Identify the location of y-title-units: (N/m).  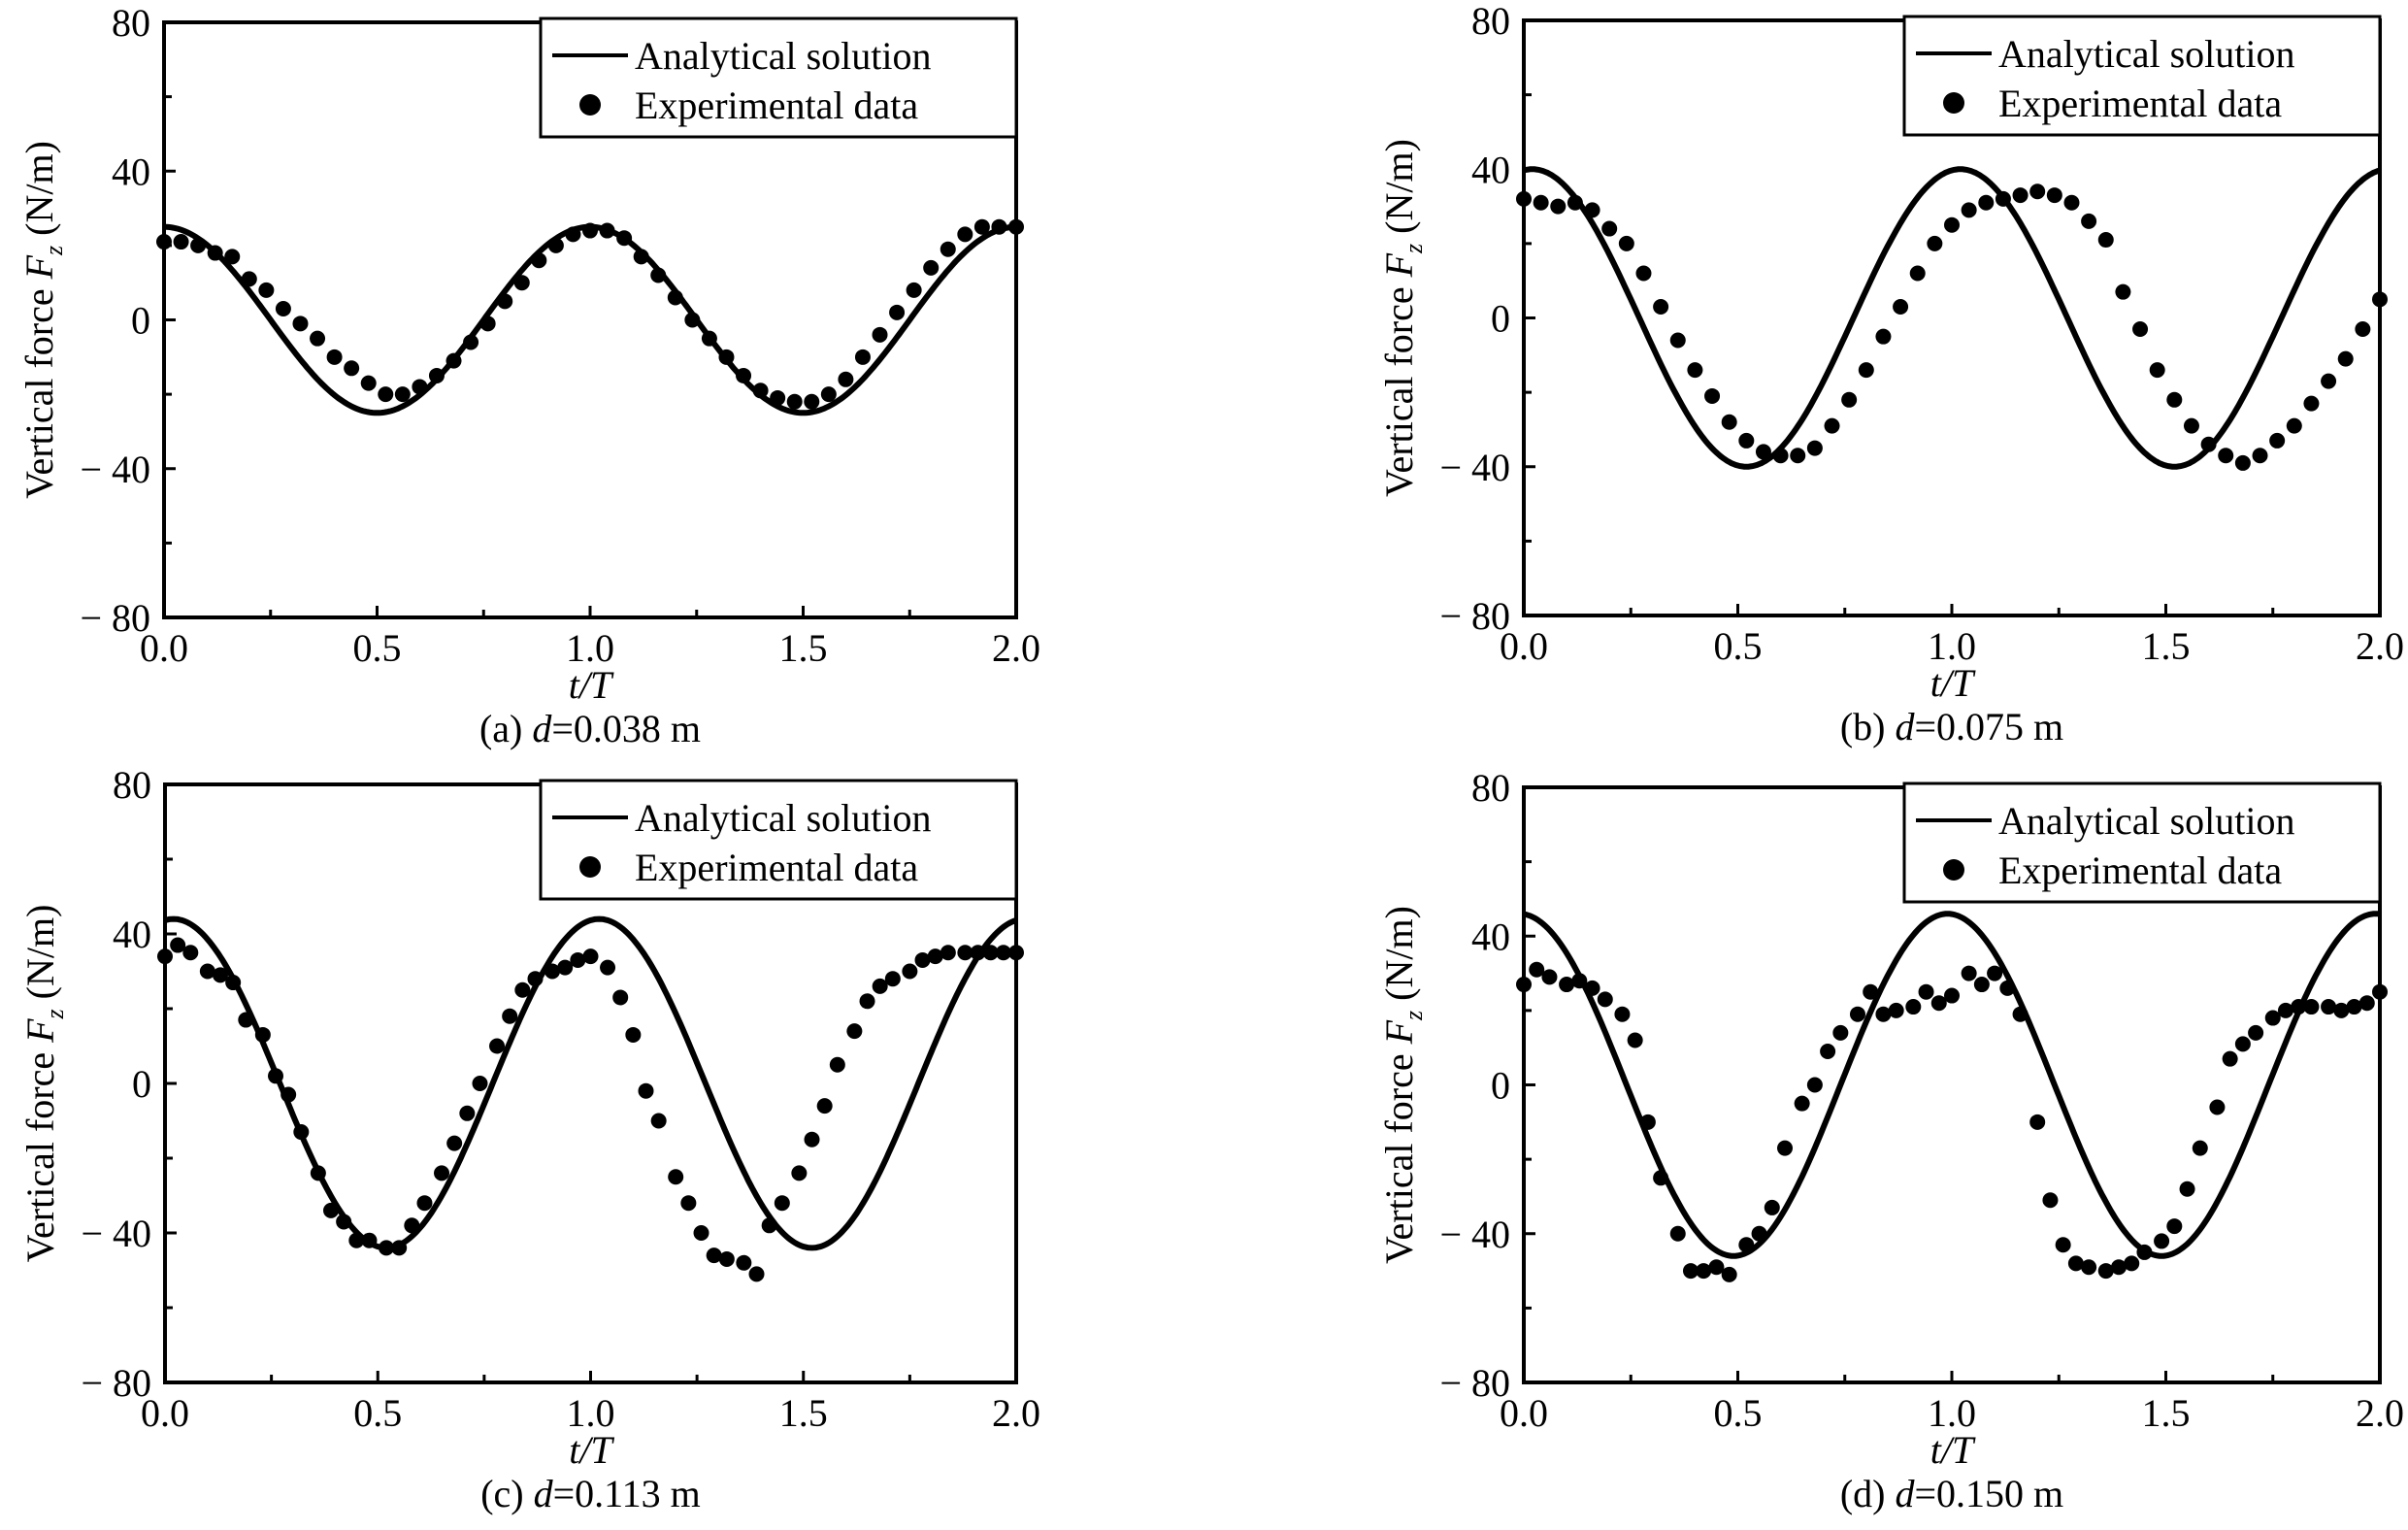
(1399, 958).